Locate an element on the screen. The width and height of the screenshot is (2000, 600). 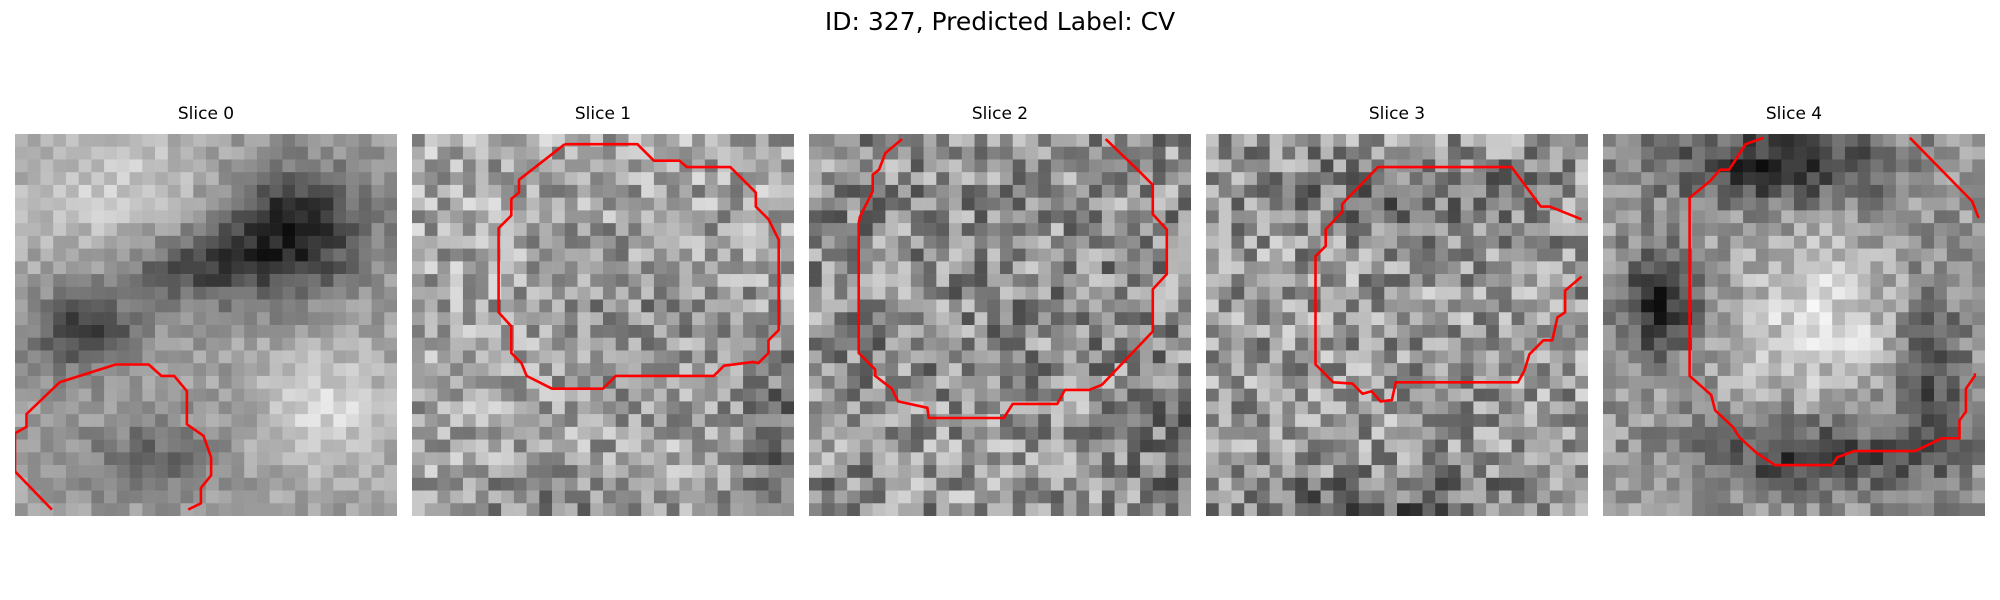
slice-panel-1: Slice 1 is located at coordinates (603, 310).